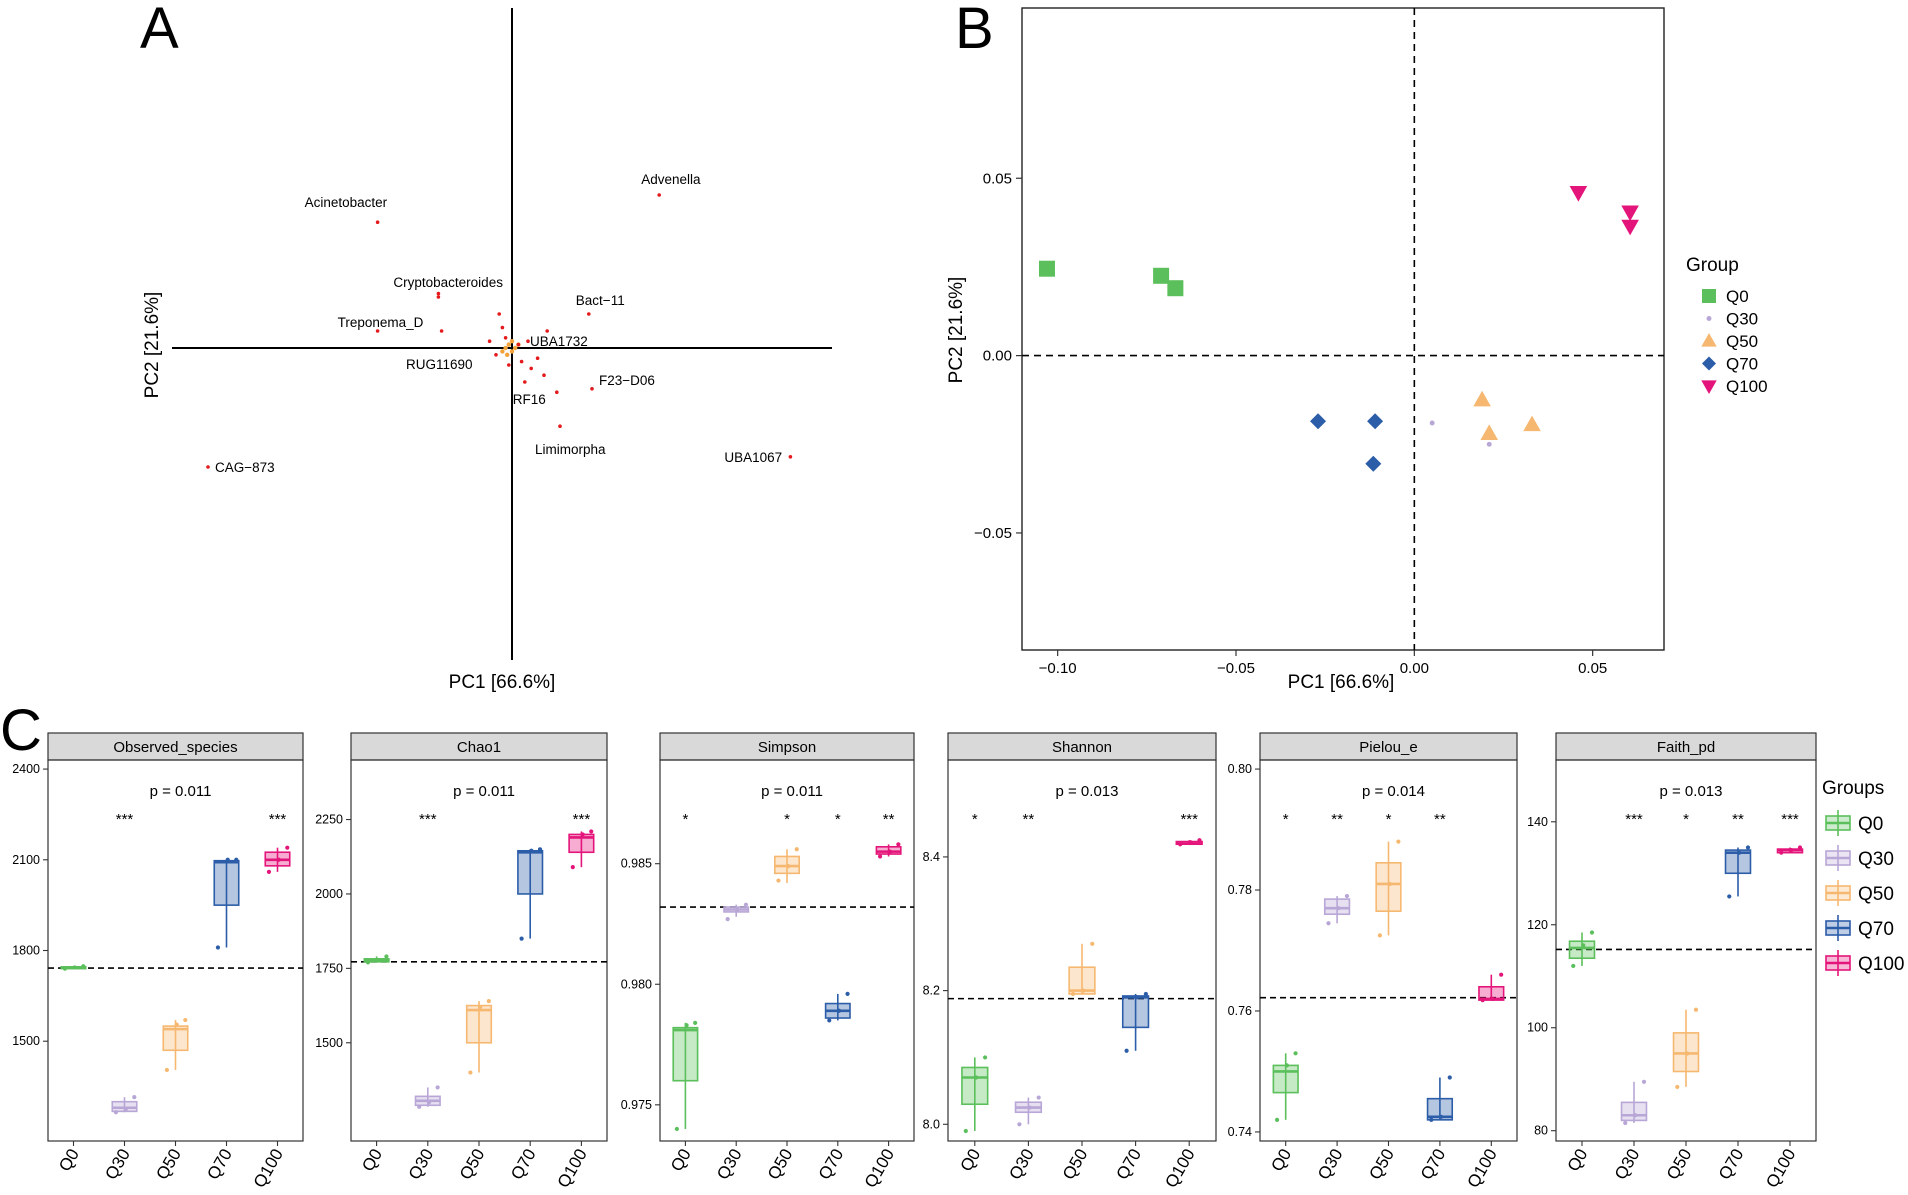  Describe the element at coordinates (21, 730) in the screenshot. I see `panel-label-c: C` at that location.